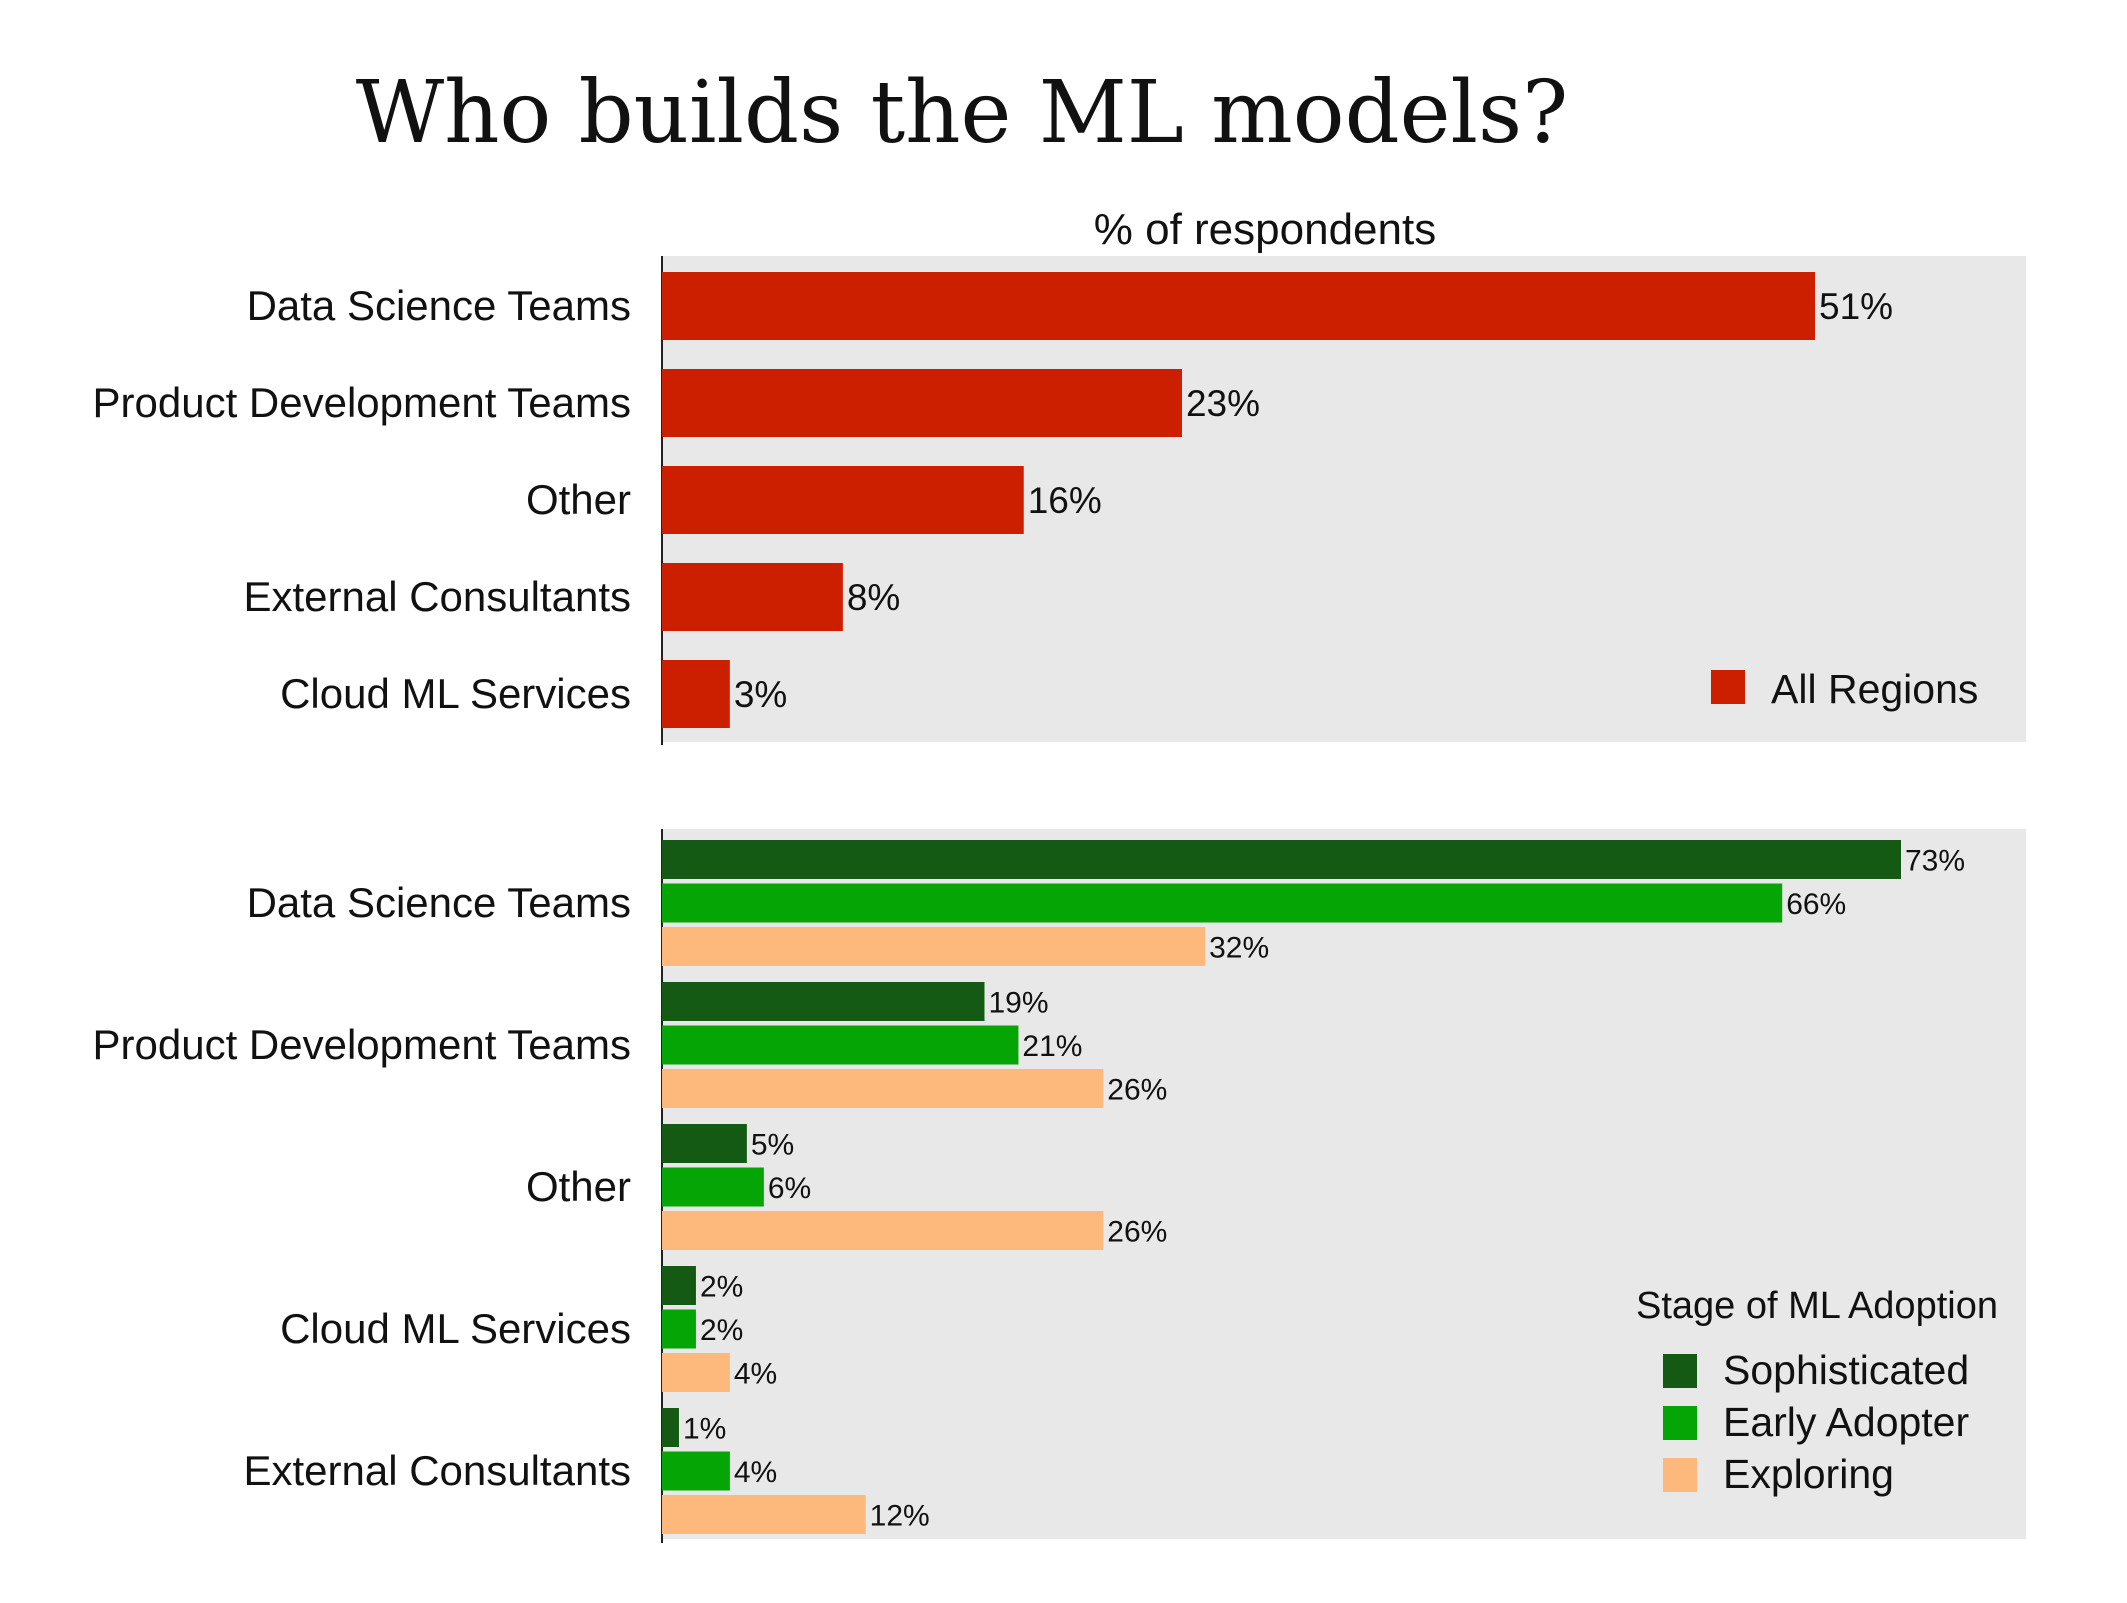 Image resolution: width=2127 pixels, height=1603 pixels. I want to click on bar-exploring-product-development-teams, so click(882, 1088).